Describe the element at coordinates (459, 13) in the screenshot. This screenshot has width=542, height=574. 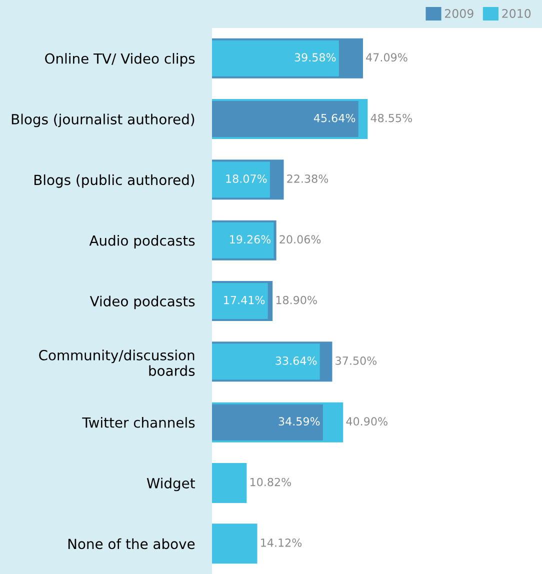
I see `legend-label: 2009` at that location.